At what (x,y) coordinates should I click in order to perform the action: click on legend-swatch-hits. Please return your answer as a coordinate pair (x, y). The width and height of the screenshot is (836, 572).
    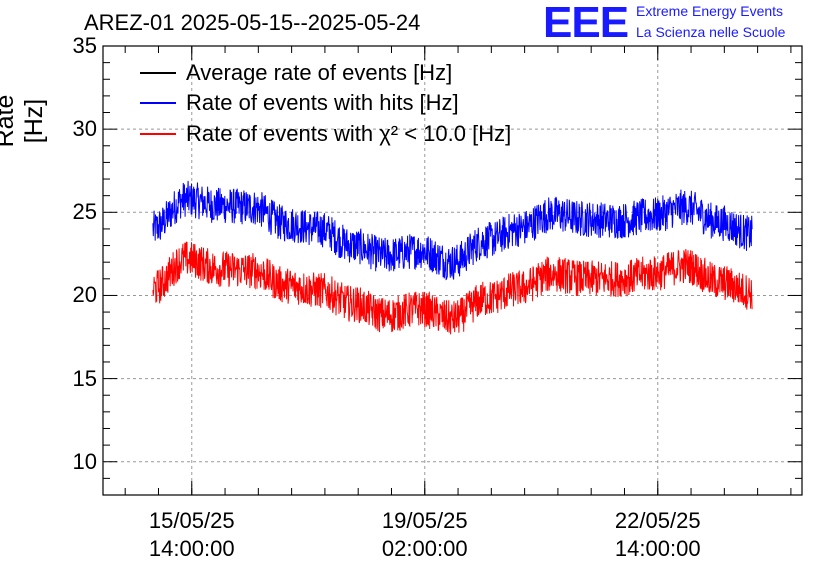
    Looking at the image, I should click on (158, 103).